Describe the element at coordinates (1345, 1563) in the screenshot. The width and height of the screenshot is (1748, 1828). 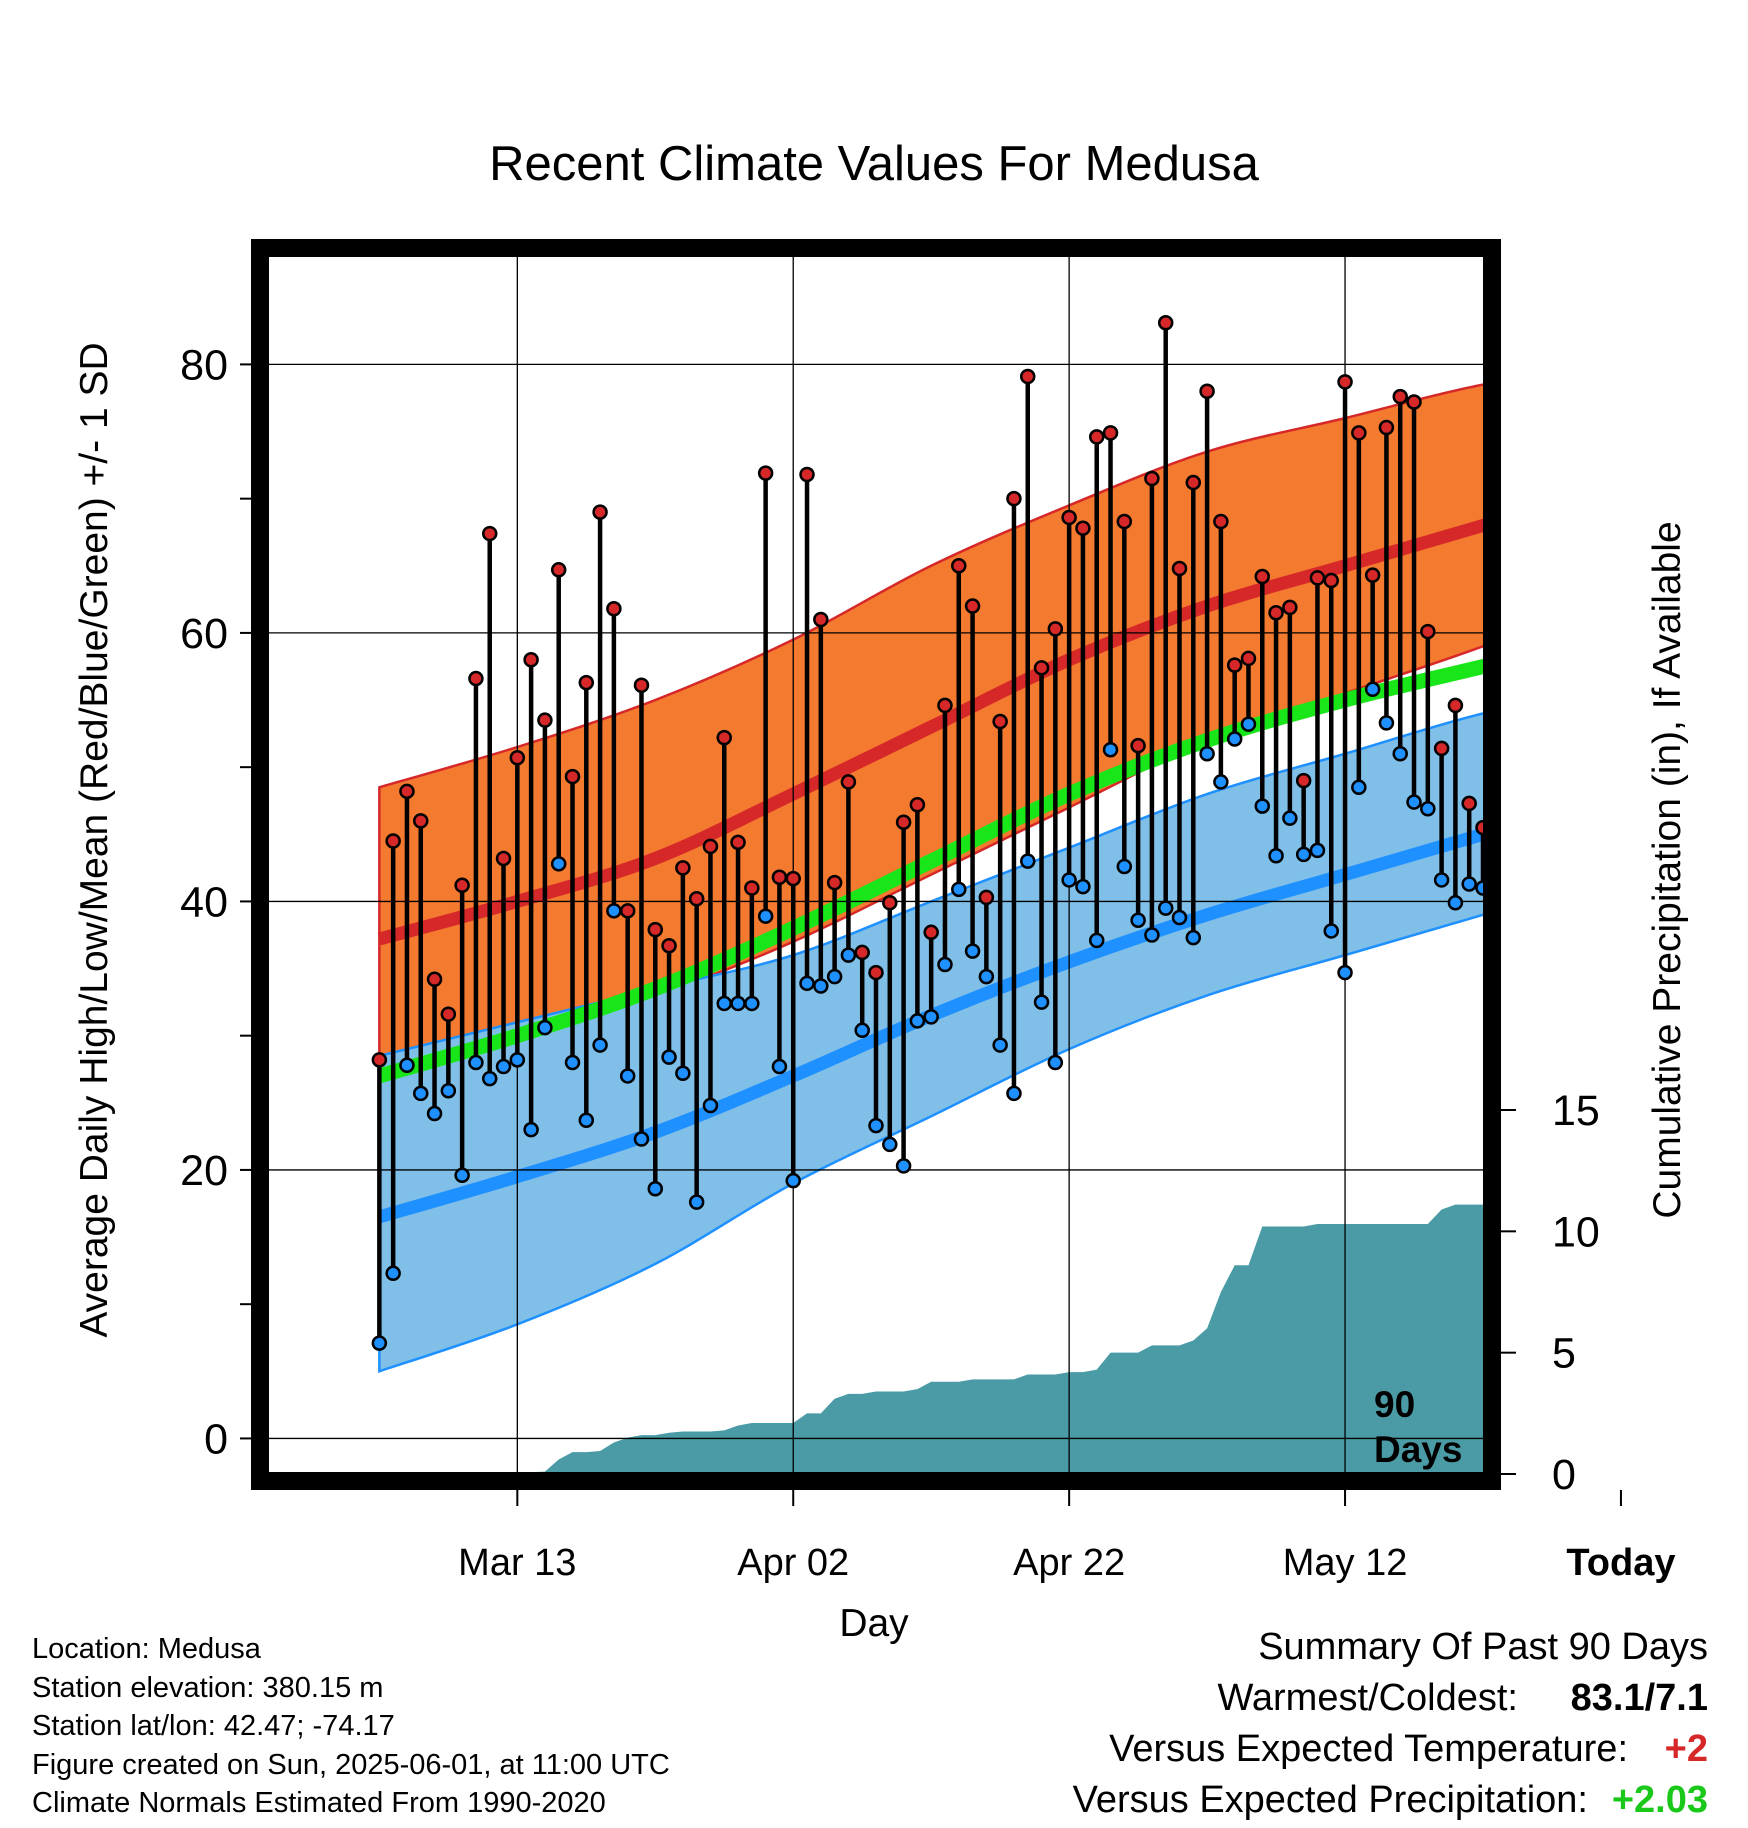
I see `x-tick-label: May 12` at that location.